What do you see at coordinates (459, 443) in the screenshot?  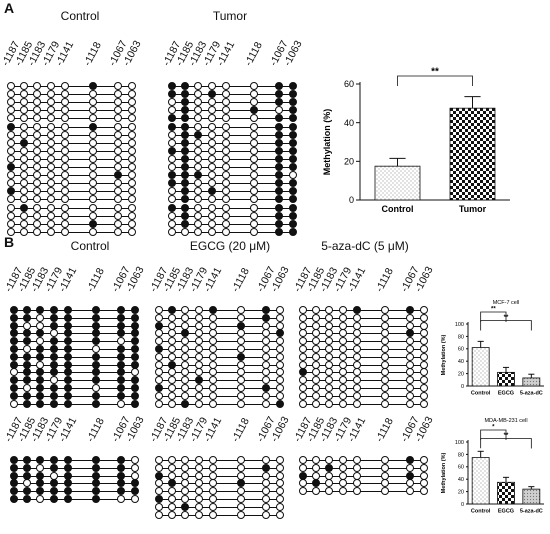 I see `y-tick-label: 100` at bounding box center [459, 443].